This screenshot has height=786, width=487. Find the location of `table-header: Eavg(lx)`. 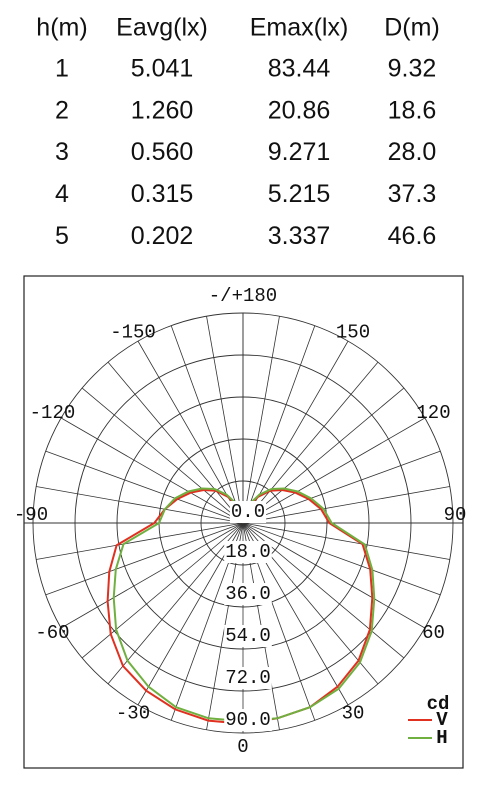

table-header: Eavg(lx) is located at coordinates (162, 28).